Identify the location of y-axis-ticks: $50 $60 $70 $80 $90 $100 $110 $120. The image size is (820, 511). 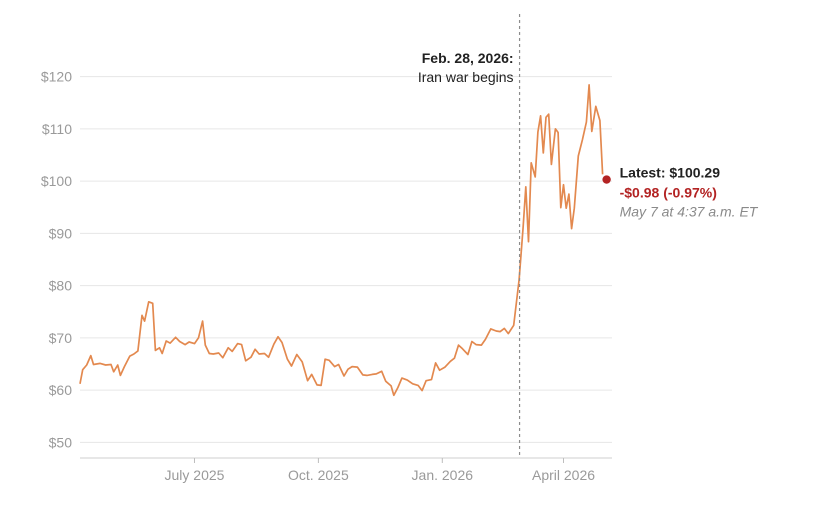
(56, 260).